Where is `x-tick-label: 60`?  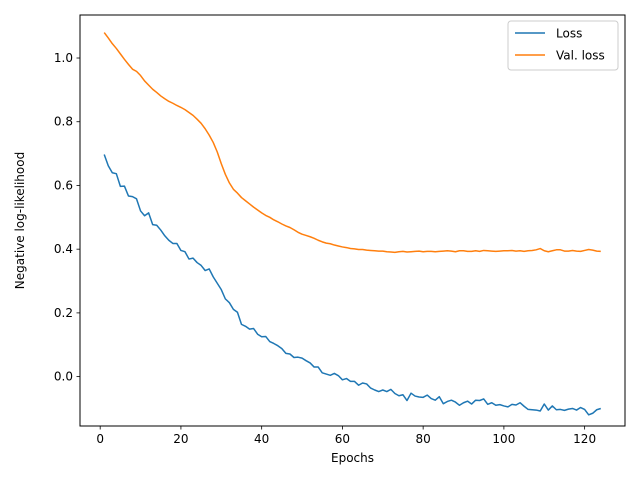 x-tick-label: 60 is located at coordinates (342, 439).